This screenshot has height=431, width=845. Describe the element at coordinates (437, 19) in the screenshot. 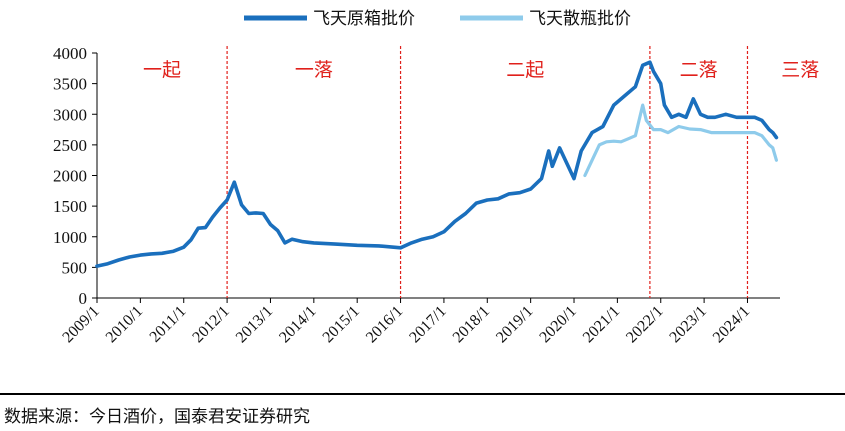

I see `legend: 飞天原箱批价 飞天散瓶批价` at that location.